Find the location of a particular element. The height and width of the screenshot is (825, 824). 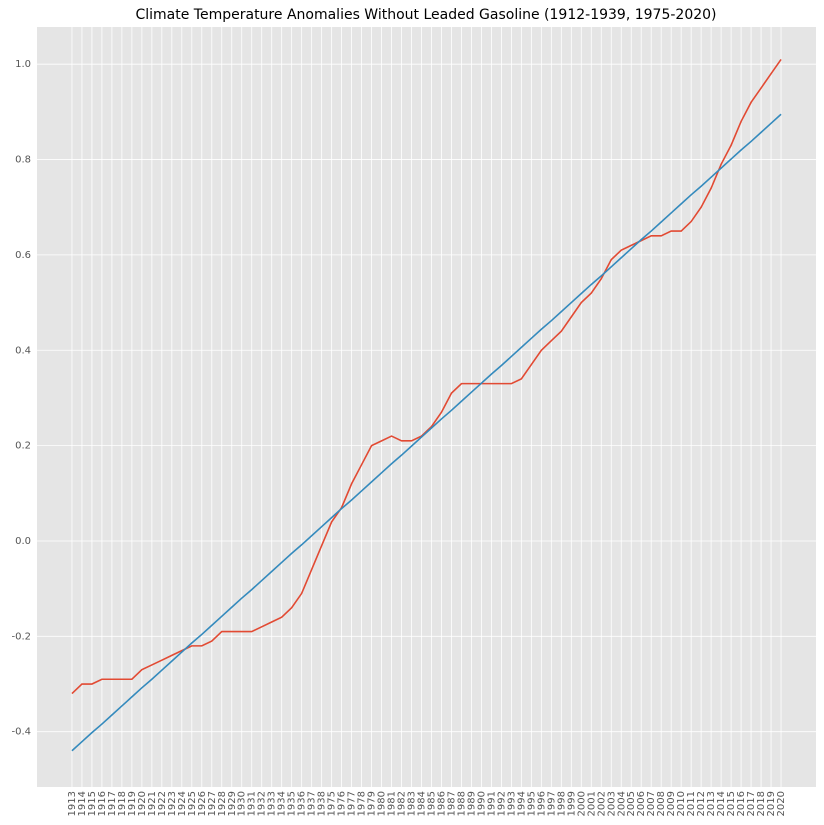

x-tick-label: 1992 is located at coordinates (501, 803).